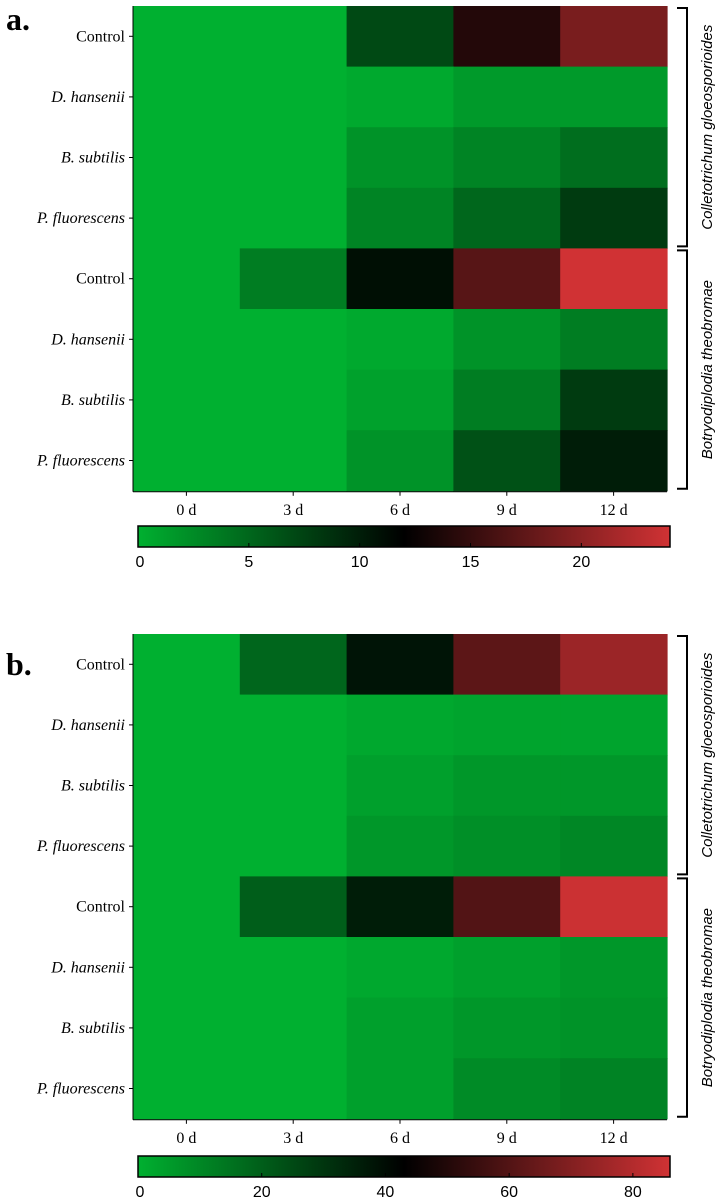 The height and width of the screenshot is (1202, 724). What do you see at coordinates (509, 1192) in the screenshot?
I see `colorbar-tick-label: 60` at bounding box center [509, 1192].